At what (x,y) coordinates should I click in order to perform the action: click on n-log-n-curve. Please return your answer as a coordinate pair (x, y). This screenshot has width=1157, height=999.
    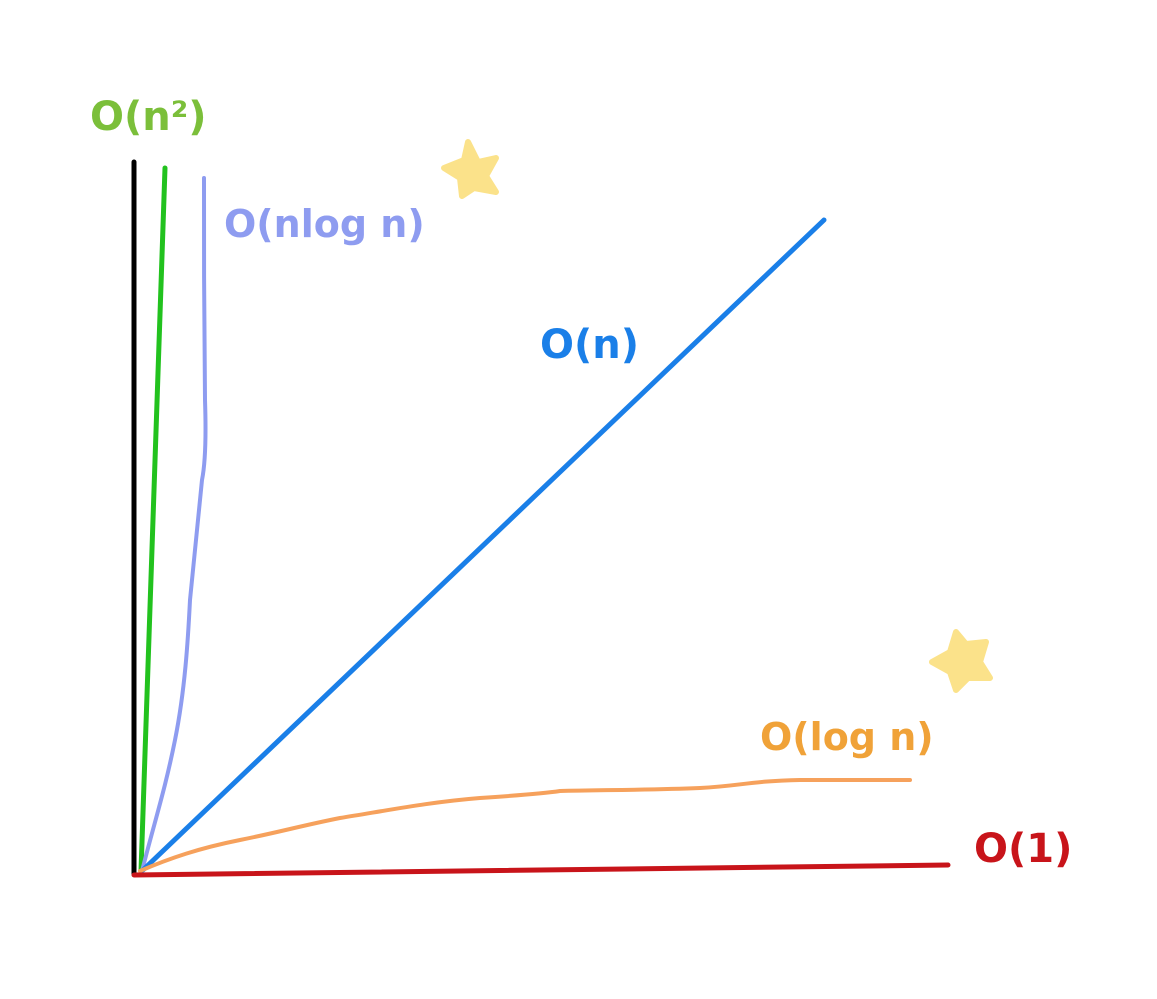
    Looking at the image, I should click on (174, 524).